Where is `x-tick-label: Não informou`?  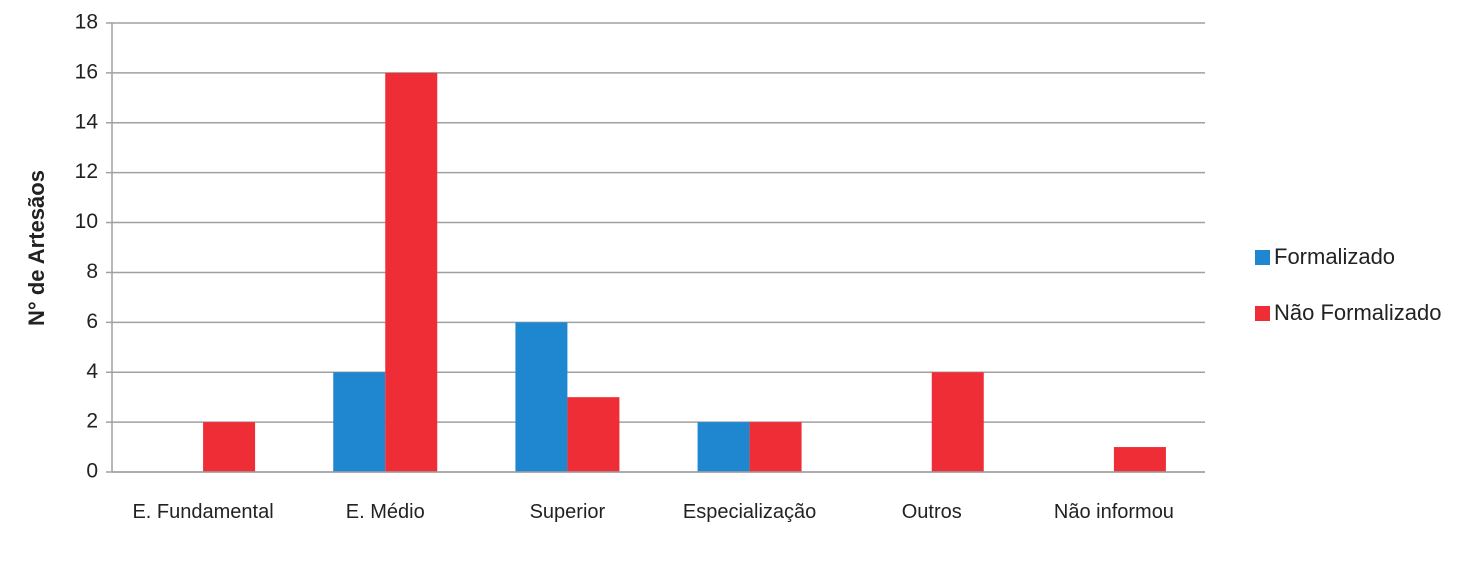 x-tick-label: Não informou is located at coordinates (1113, 512).